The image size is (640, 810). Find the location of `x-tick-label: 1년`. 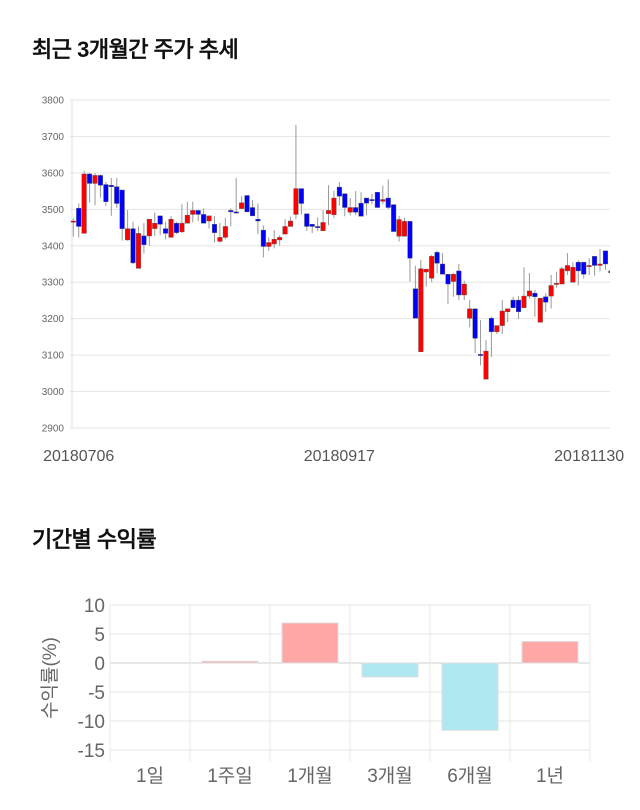

x-tick-label: 1년 is located at coordinates (550, 776).